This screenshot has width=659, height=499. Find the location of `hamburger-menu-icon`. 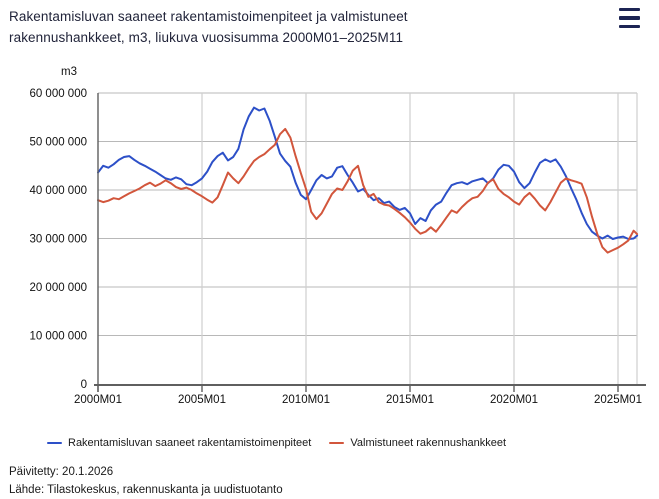

hamburger-menu-icon is located at coordinates (630, 18).